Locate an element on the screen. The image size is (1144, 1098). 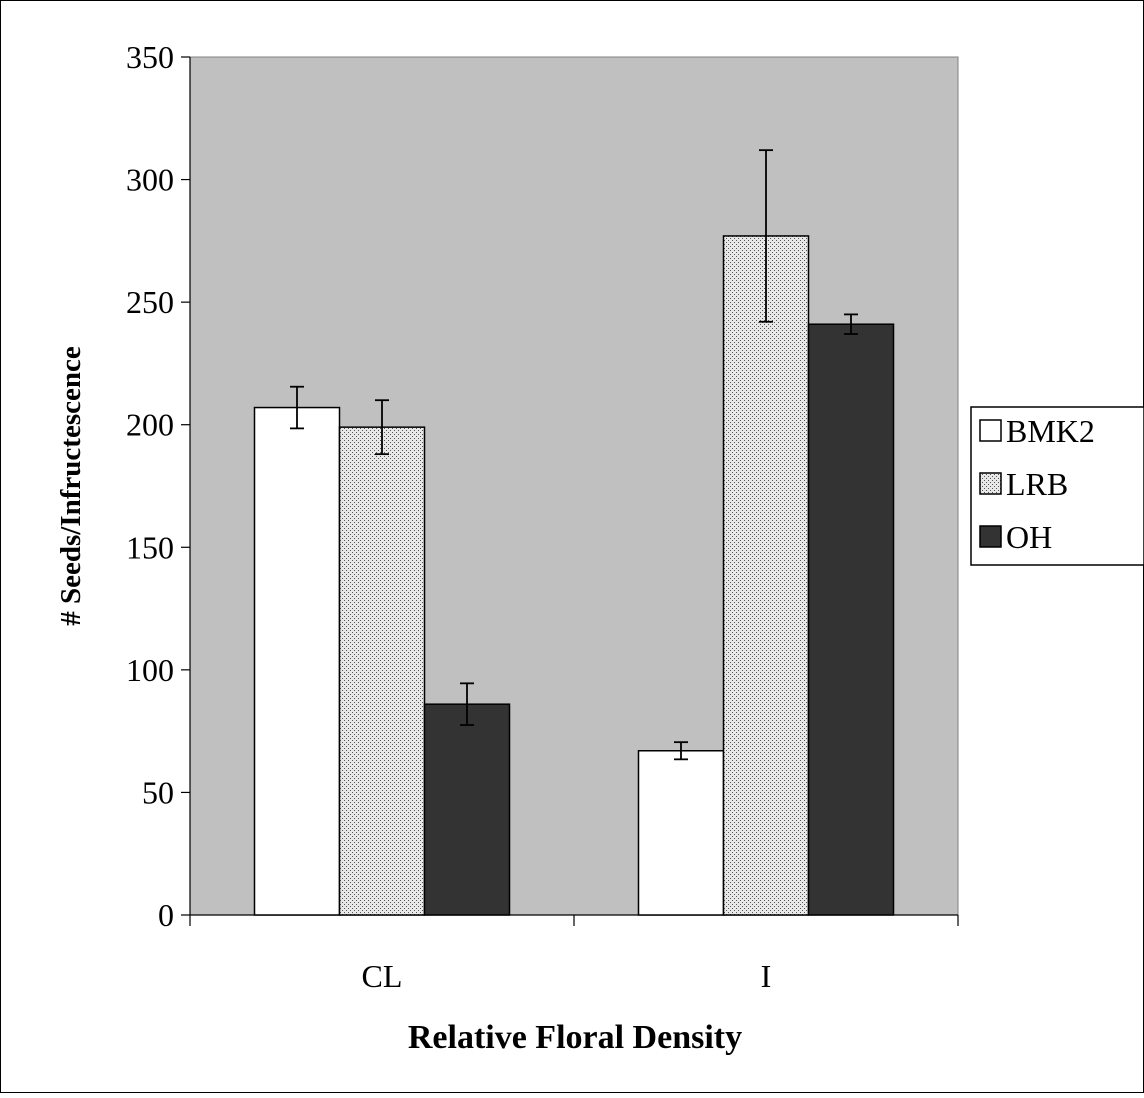
legend-swatch-lrb is located at coordinates (990, 483).